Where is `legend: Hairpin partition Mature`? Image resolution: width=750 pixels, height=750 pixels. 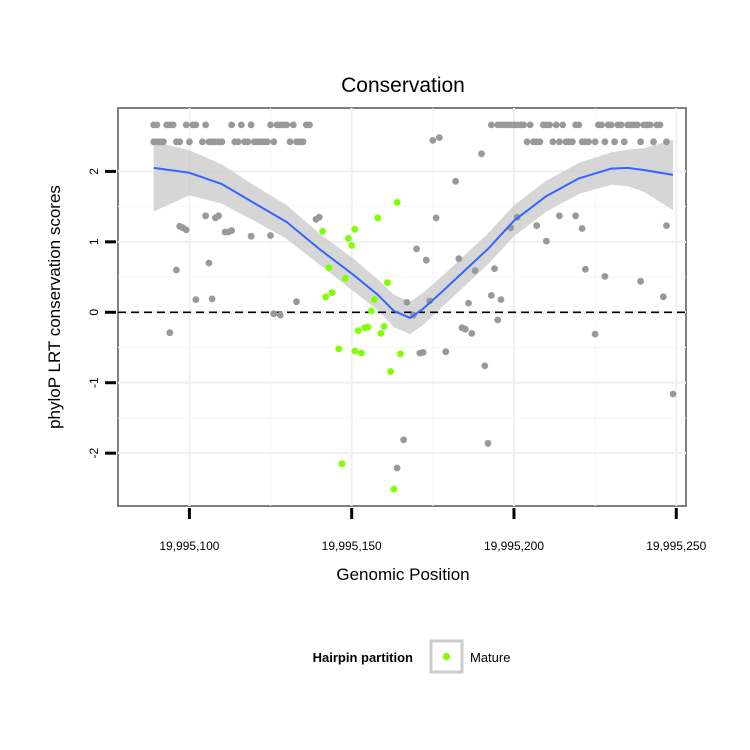 legend: Hairpin partition Mature is located at coordinates (411, 656).